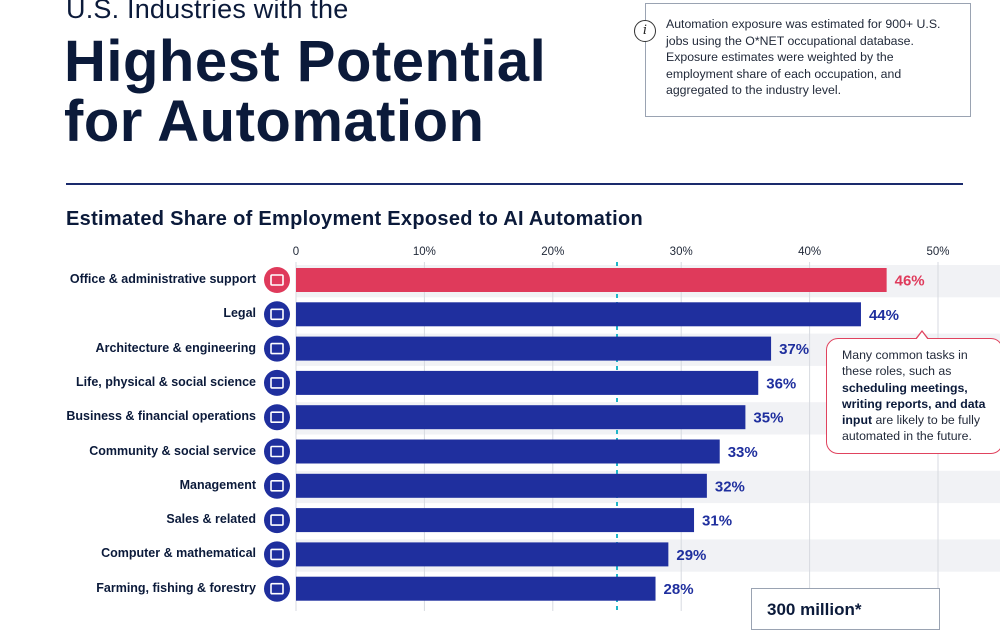 Image resolution: width=1000 pixels, height=630 pixels. Describe the element at coordinates (178, 553) in the screenshot. I see `category-label: Computer & mathematical` at that location.